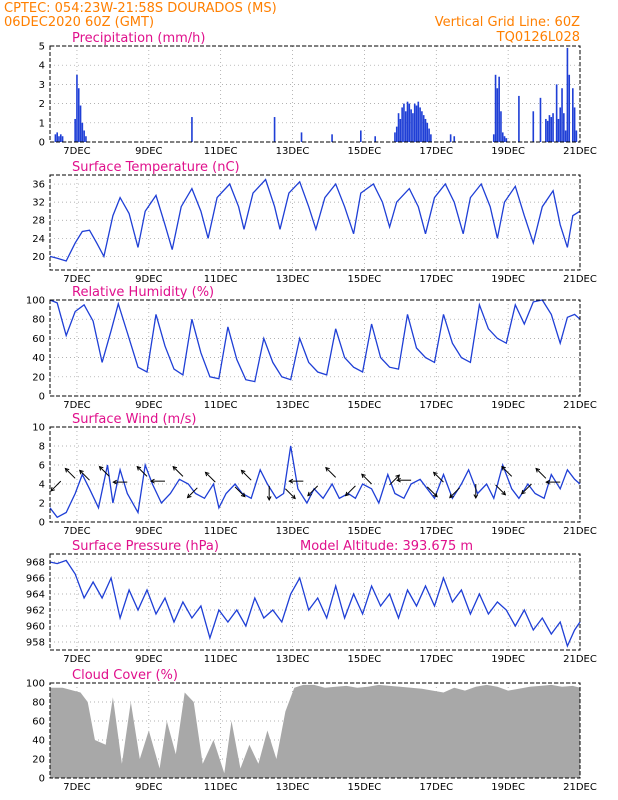  Describe the element at coordinates (315, 341) in the screenshot. I see `rh-series-line` at that location.